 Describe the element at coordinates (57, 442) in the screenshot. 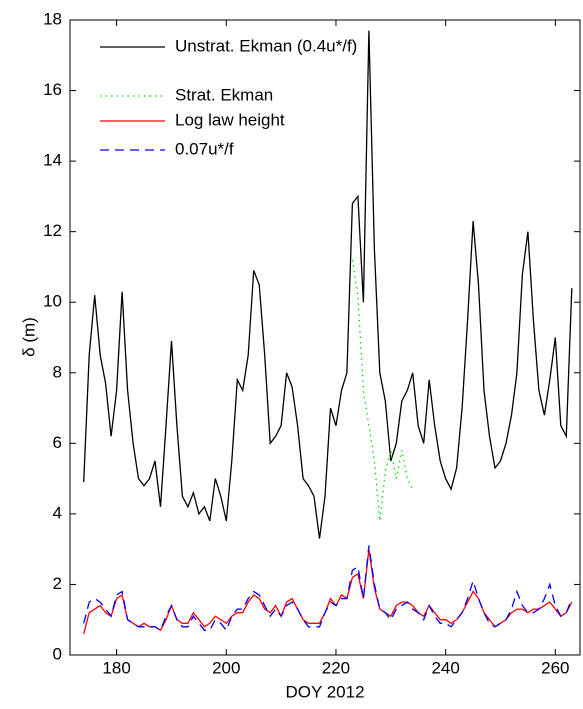

I see `y-tick-label: 6` at that location.